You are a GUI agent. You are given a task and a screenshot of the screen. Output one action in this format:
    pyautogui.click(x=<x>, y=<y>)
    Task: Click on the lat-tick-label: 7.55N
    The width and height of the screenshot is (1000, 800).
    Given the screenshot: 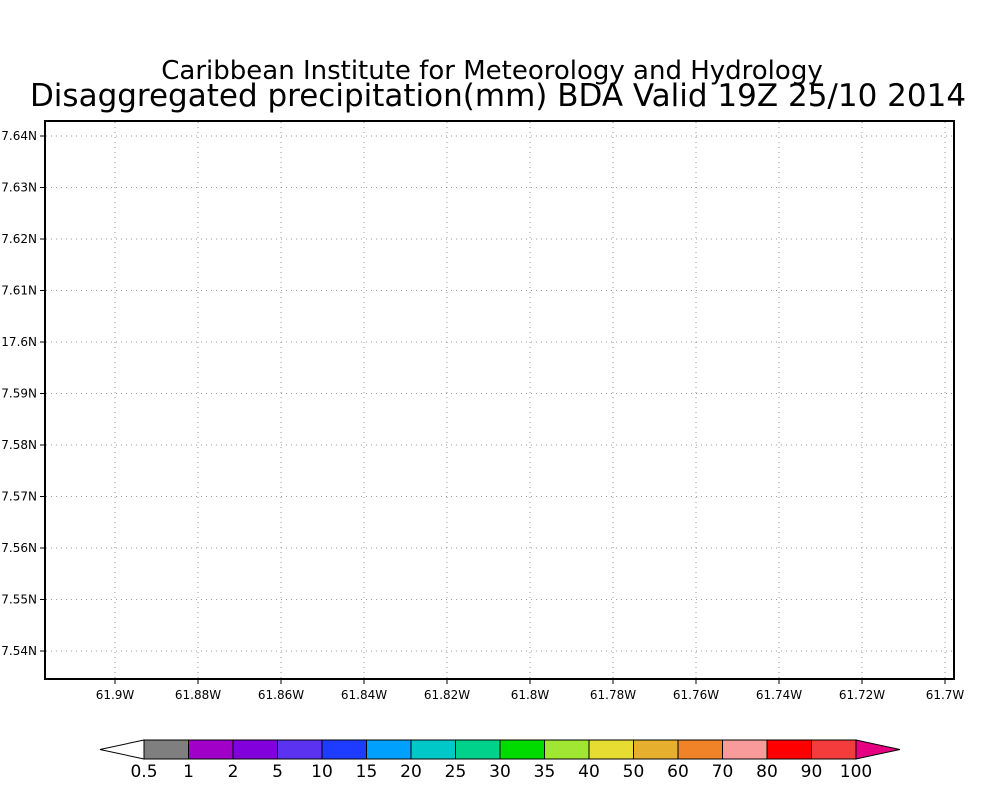 What is the action you would take?
    pyautogui.click(x=19, y=600)
    